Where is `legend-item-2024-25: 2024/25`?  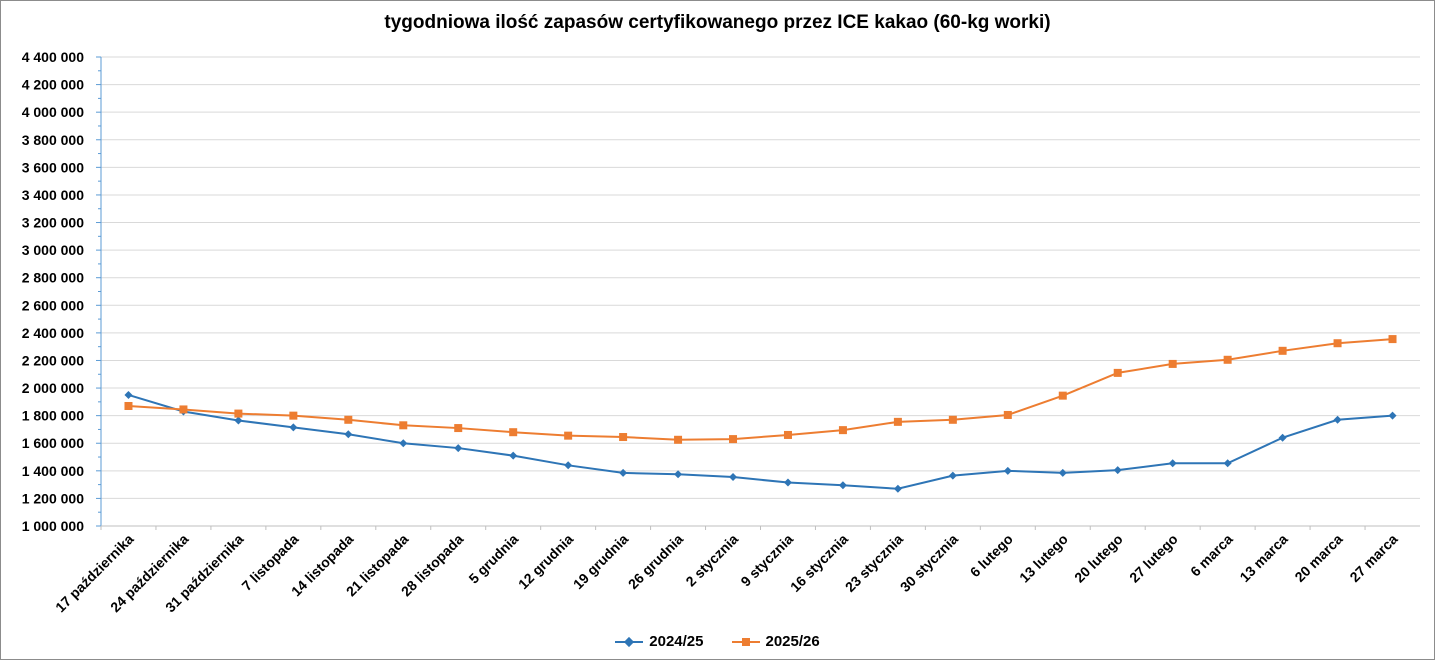 legend-item-2024-25: 2024/25 is located at coordinates (659, 641).